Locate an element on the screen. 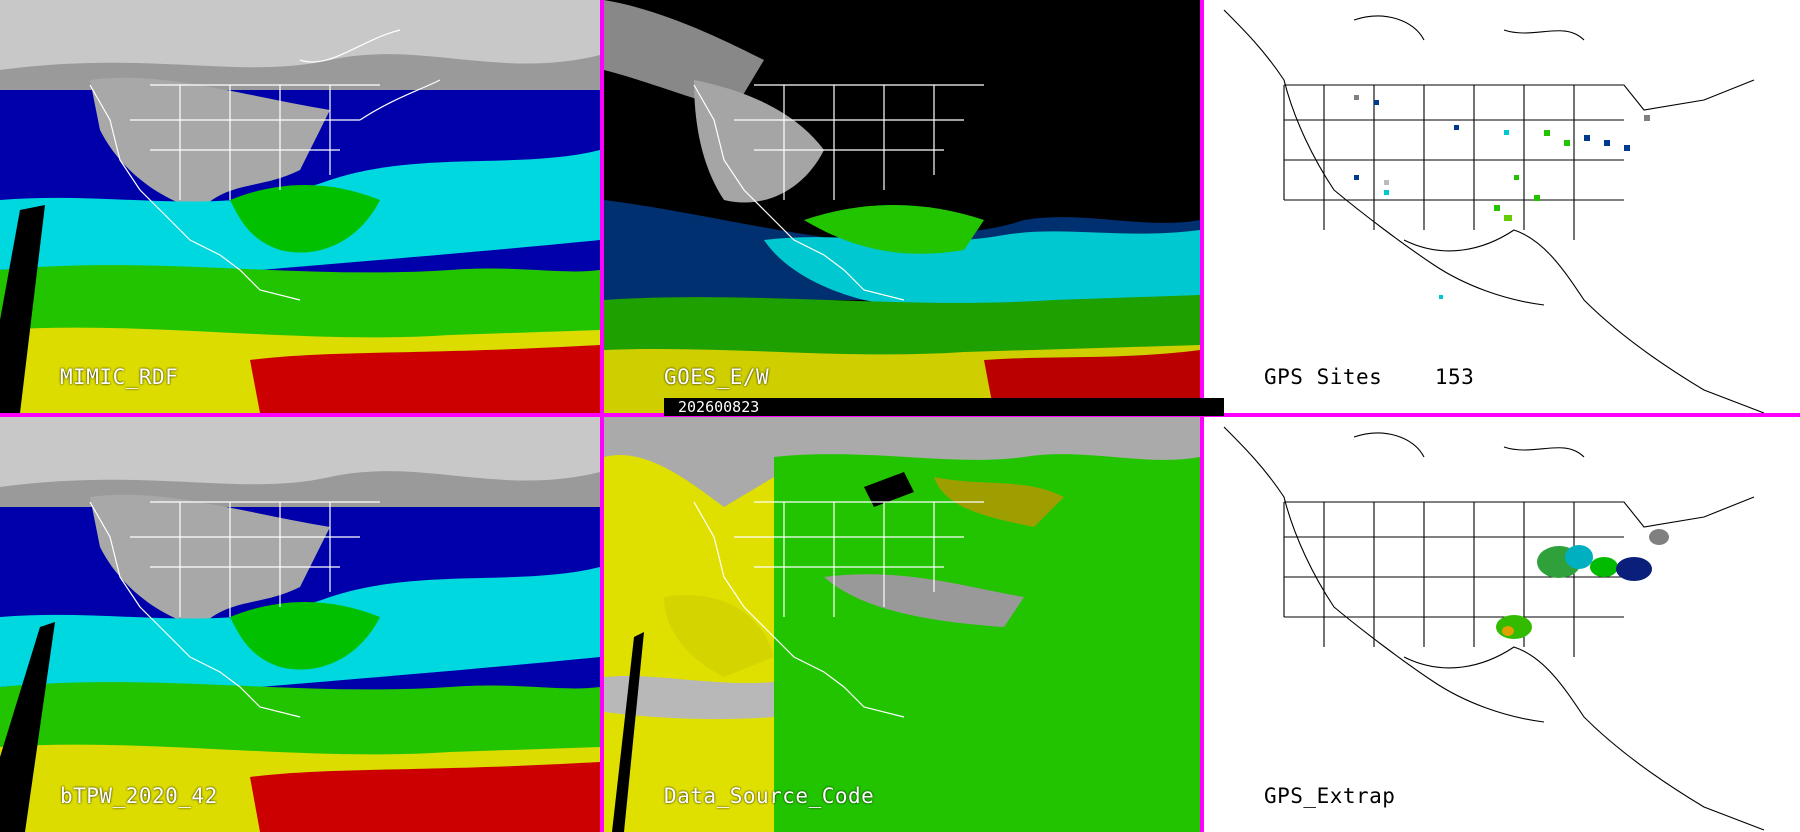  vertical-divider-right is located at coordinates (1202, 416).